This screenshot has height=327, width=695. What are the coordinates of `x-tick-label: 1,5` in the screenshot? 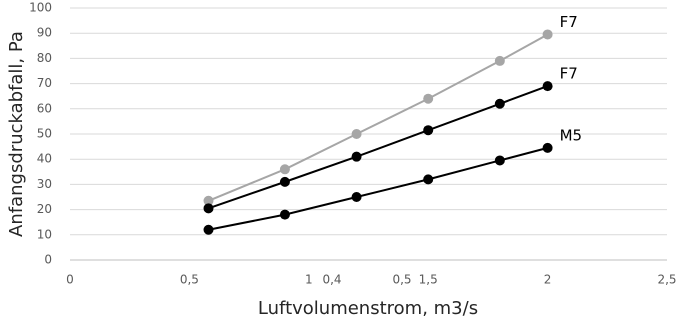 It's located at (428, 280).